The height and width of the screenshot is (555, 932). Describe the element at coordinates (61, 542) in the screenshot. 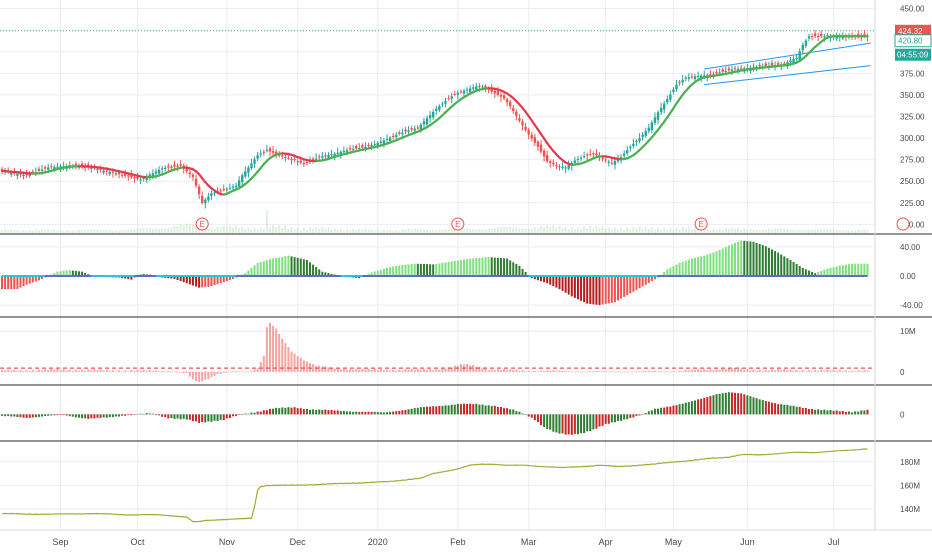

I see `x-tick-label: Sep` at that location.